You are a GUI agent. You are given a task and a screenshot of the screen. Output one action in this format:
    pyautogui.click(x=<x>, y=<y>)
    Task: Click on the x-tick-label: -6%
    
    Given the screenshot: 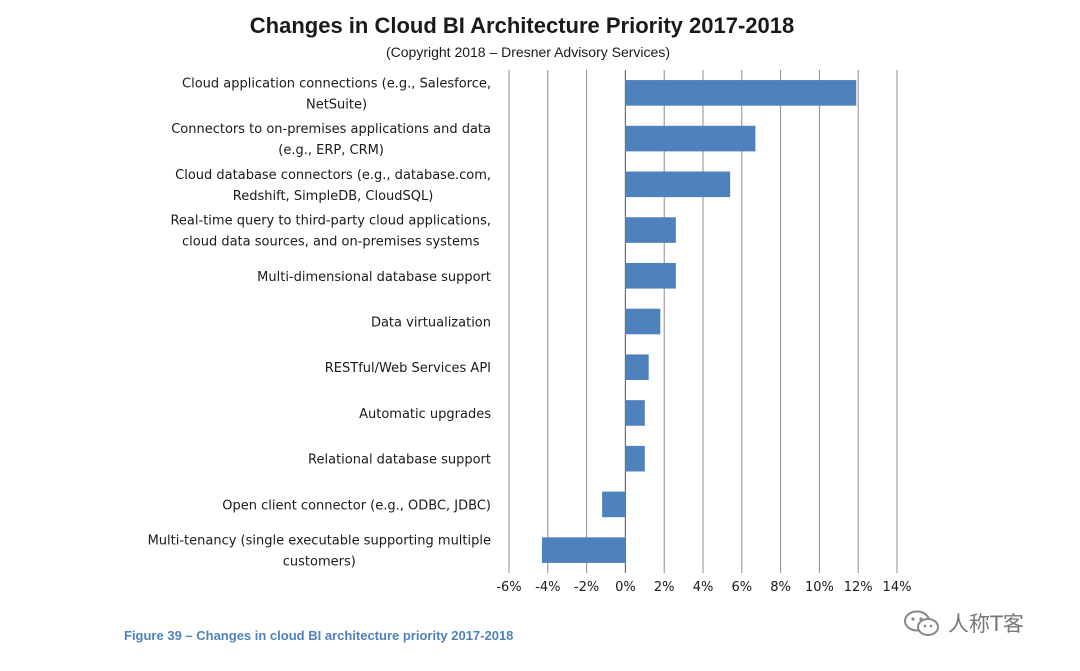 What is the action you would take?
    pyautogui.click(x=508, y=587)
    